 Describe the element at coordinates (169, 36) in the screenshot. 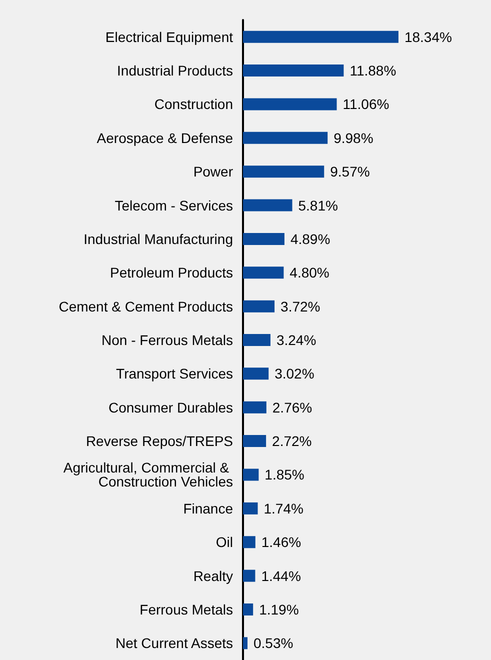

I see `y-tick-label: Electrical Equipment` at that location.